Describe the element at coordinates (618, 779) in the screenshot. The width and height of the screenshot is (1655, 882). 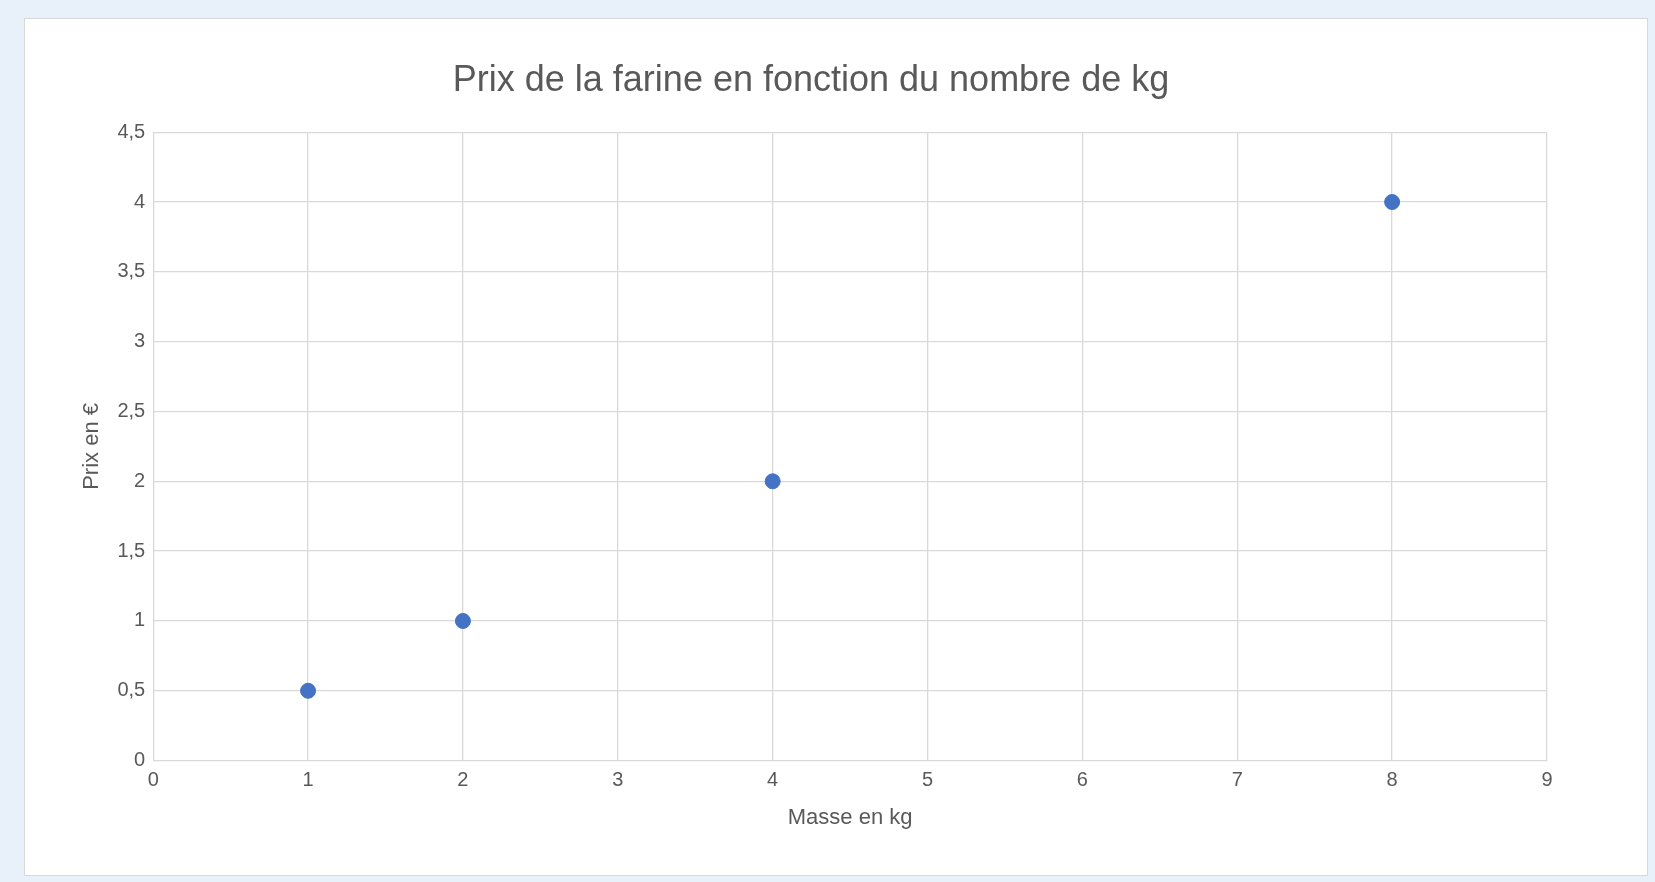
I see `x-tick-label: 3` at that location.